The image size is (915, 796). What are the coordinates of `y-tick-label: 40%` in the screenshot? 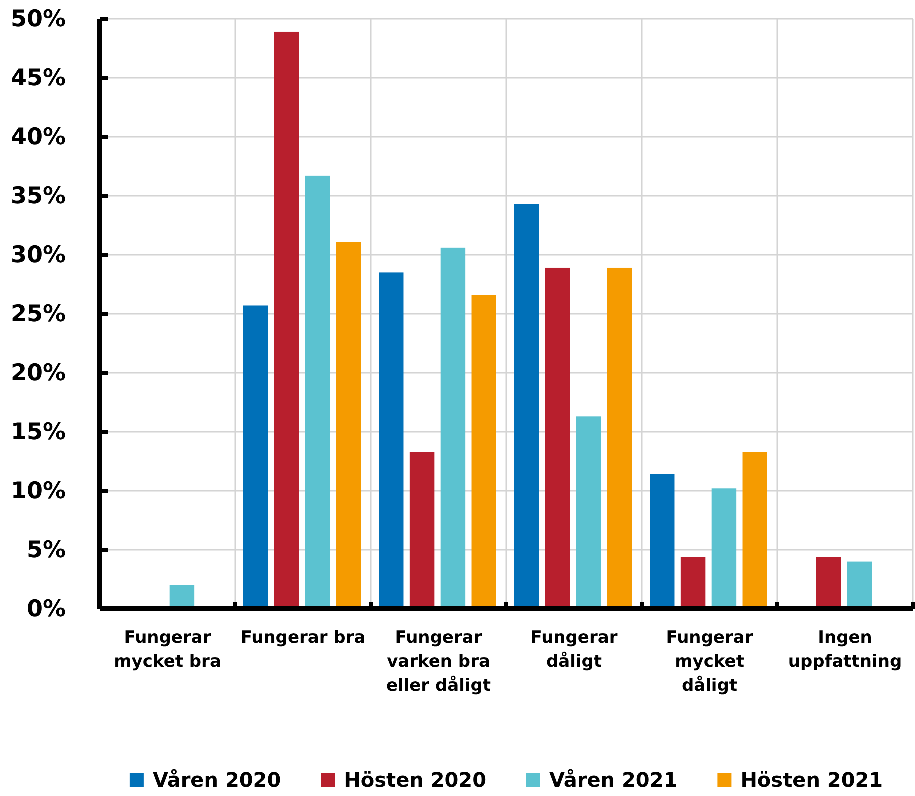 It's located at (38, 137).